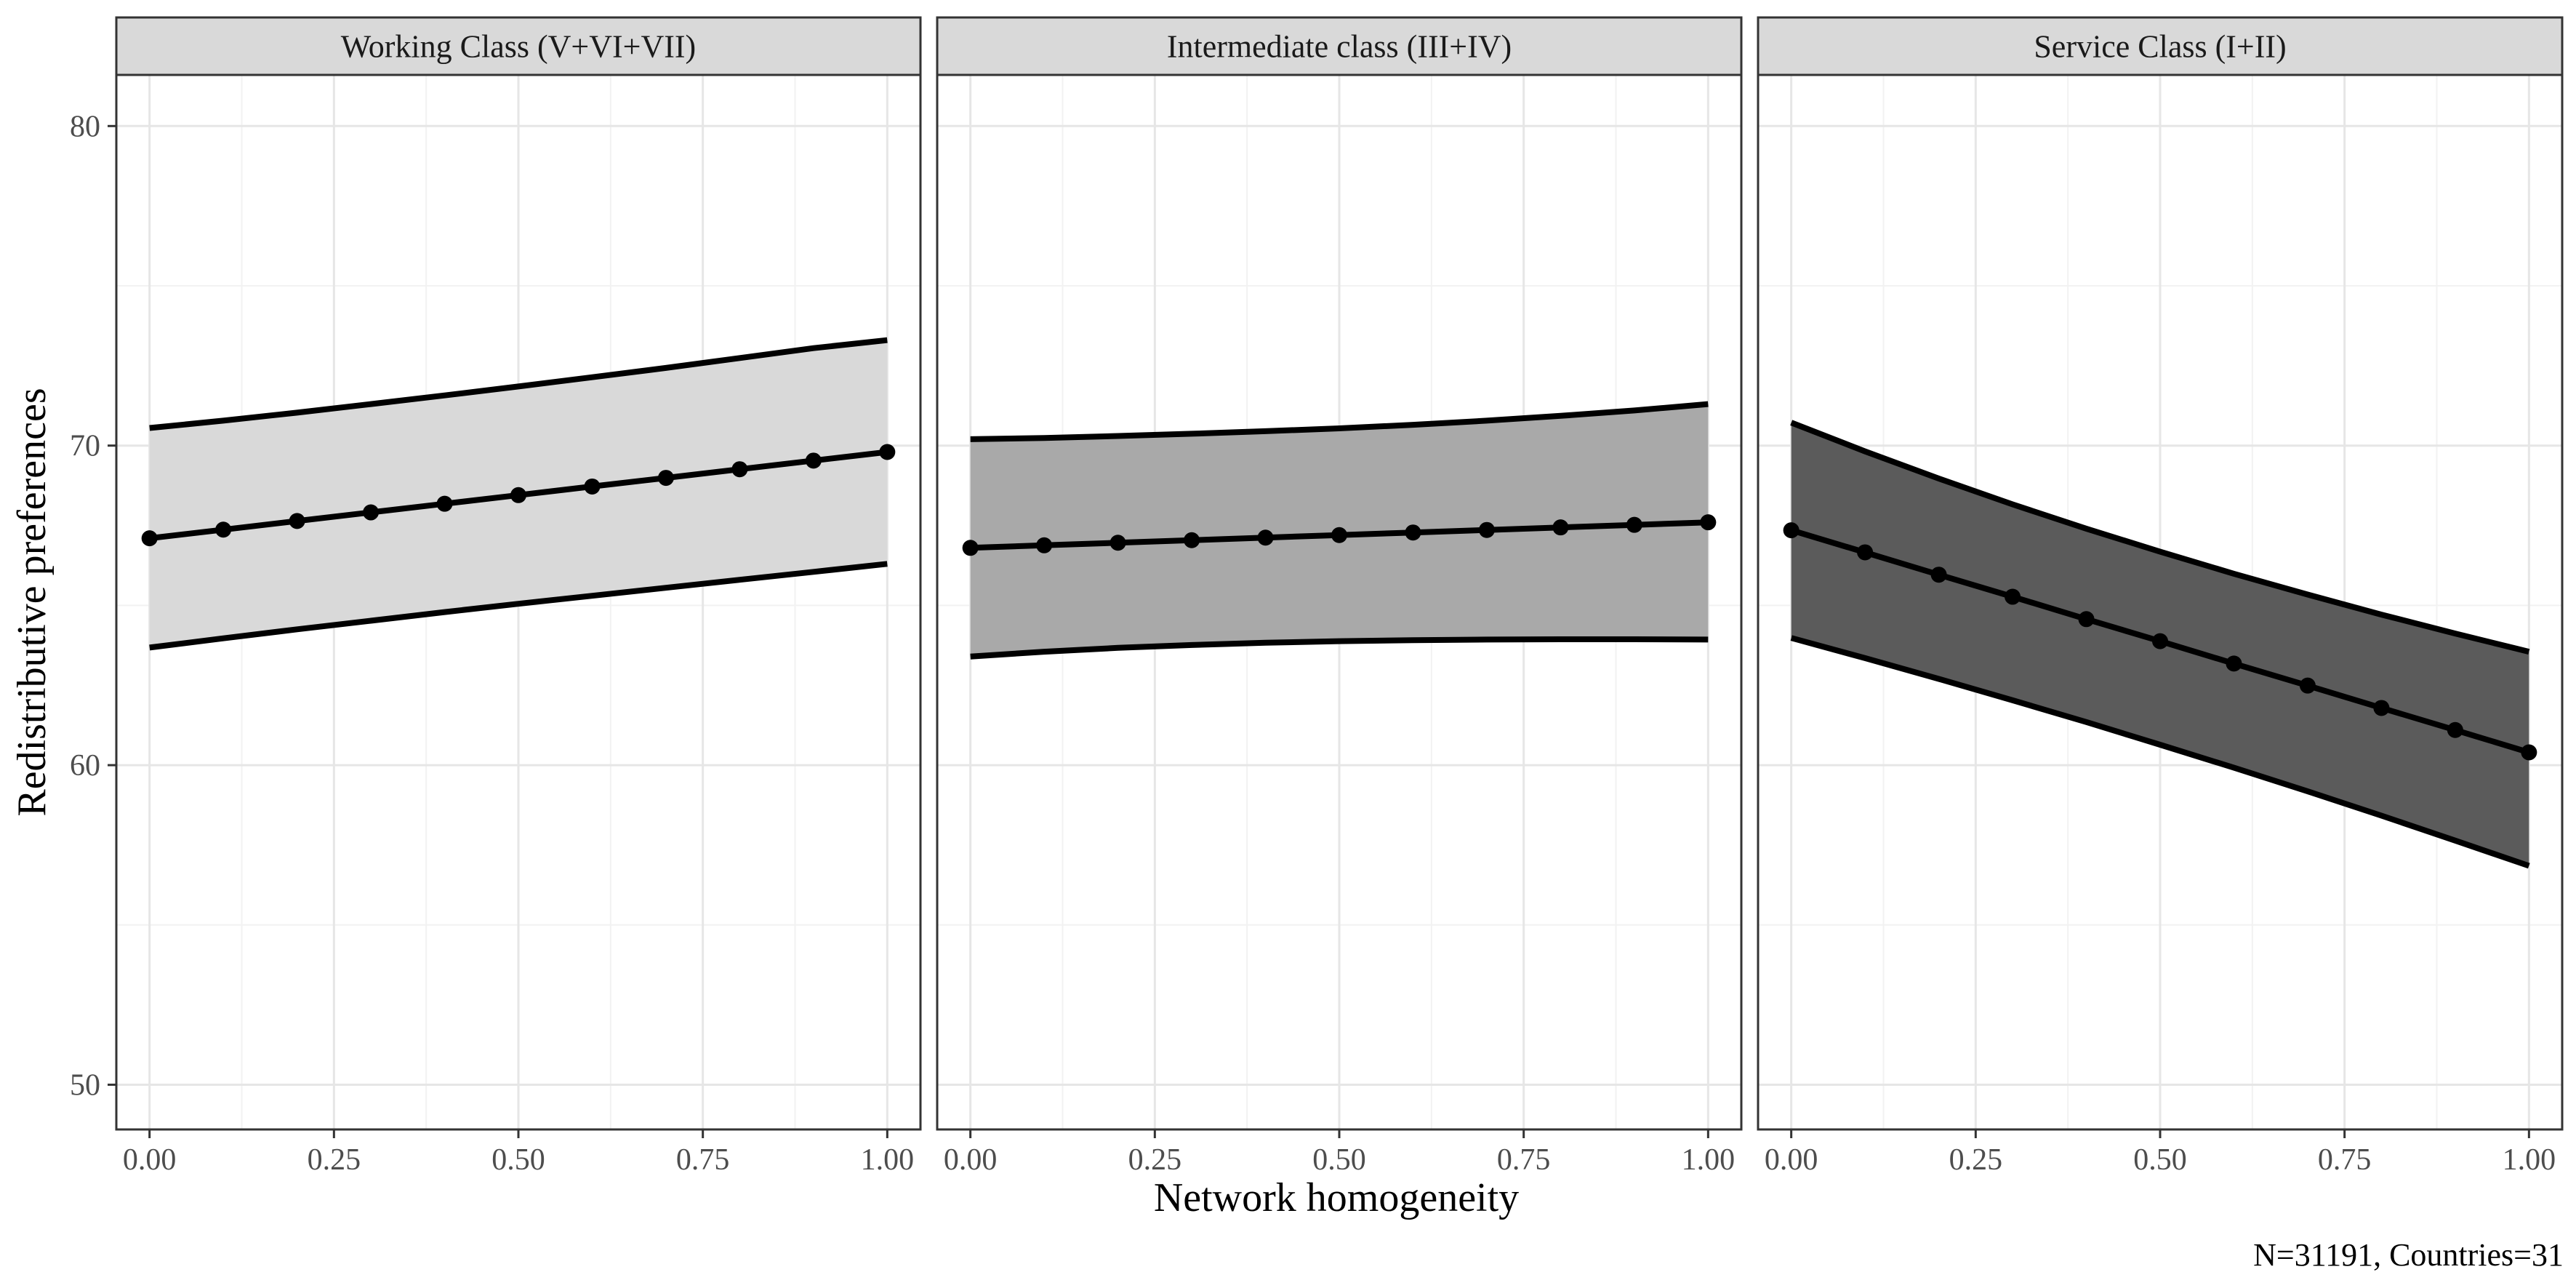  I want to click on chart-caption: N=31191, Countries=31, so click(2408, 1255).